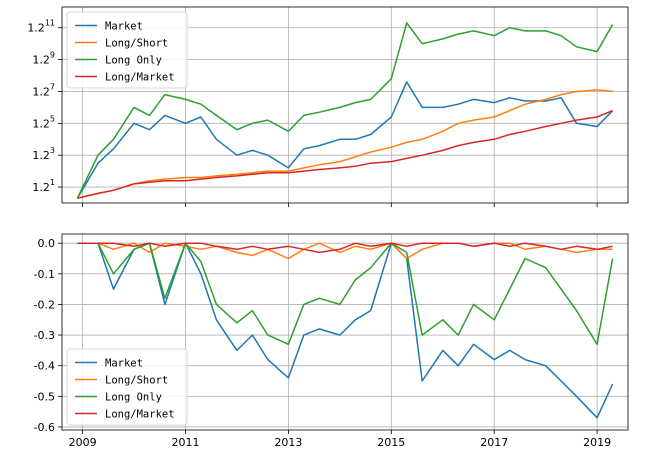  What do you see at coordinates (288, 442) in the screenshot?
I see `x-tick-label: 2013` at bounding box center [288, 442].